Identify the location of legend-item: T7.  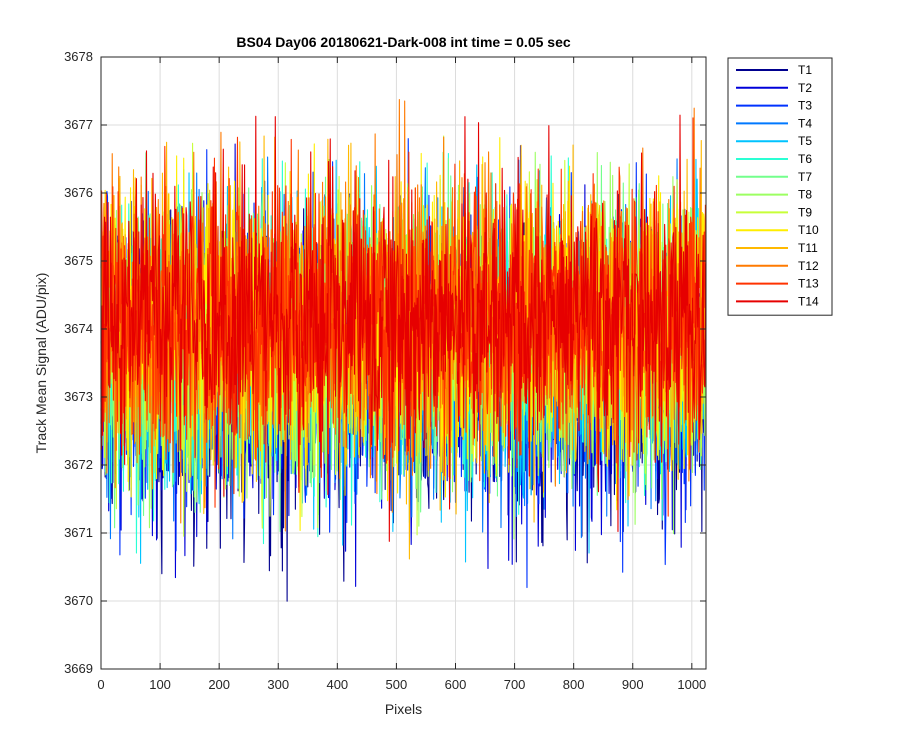
(774, 177).